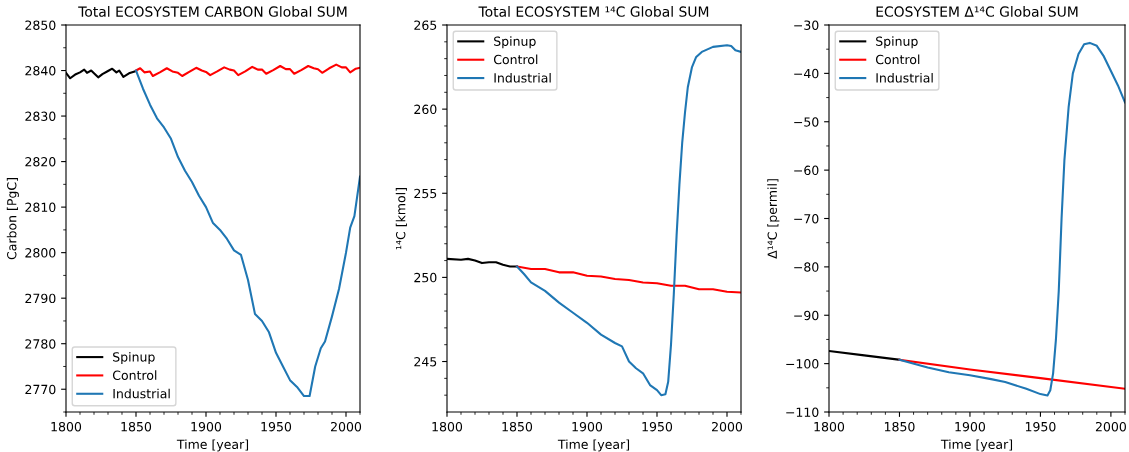 The height and width of the screenshot is (452, 1129). What do you see at coordinates (773, 219) in the screenshot?
I see `y-axis-title: Δ¹⁴C [permil]` at bounding box center [773, 219].